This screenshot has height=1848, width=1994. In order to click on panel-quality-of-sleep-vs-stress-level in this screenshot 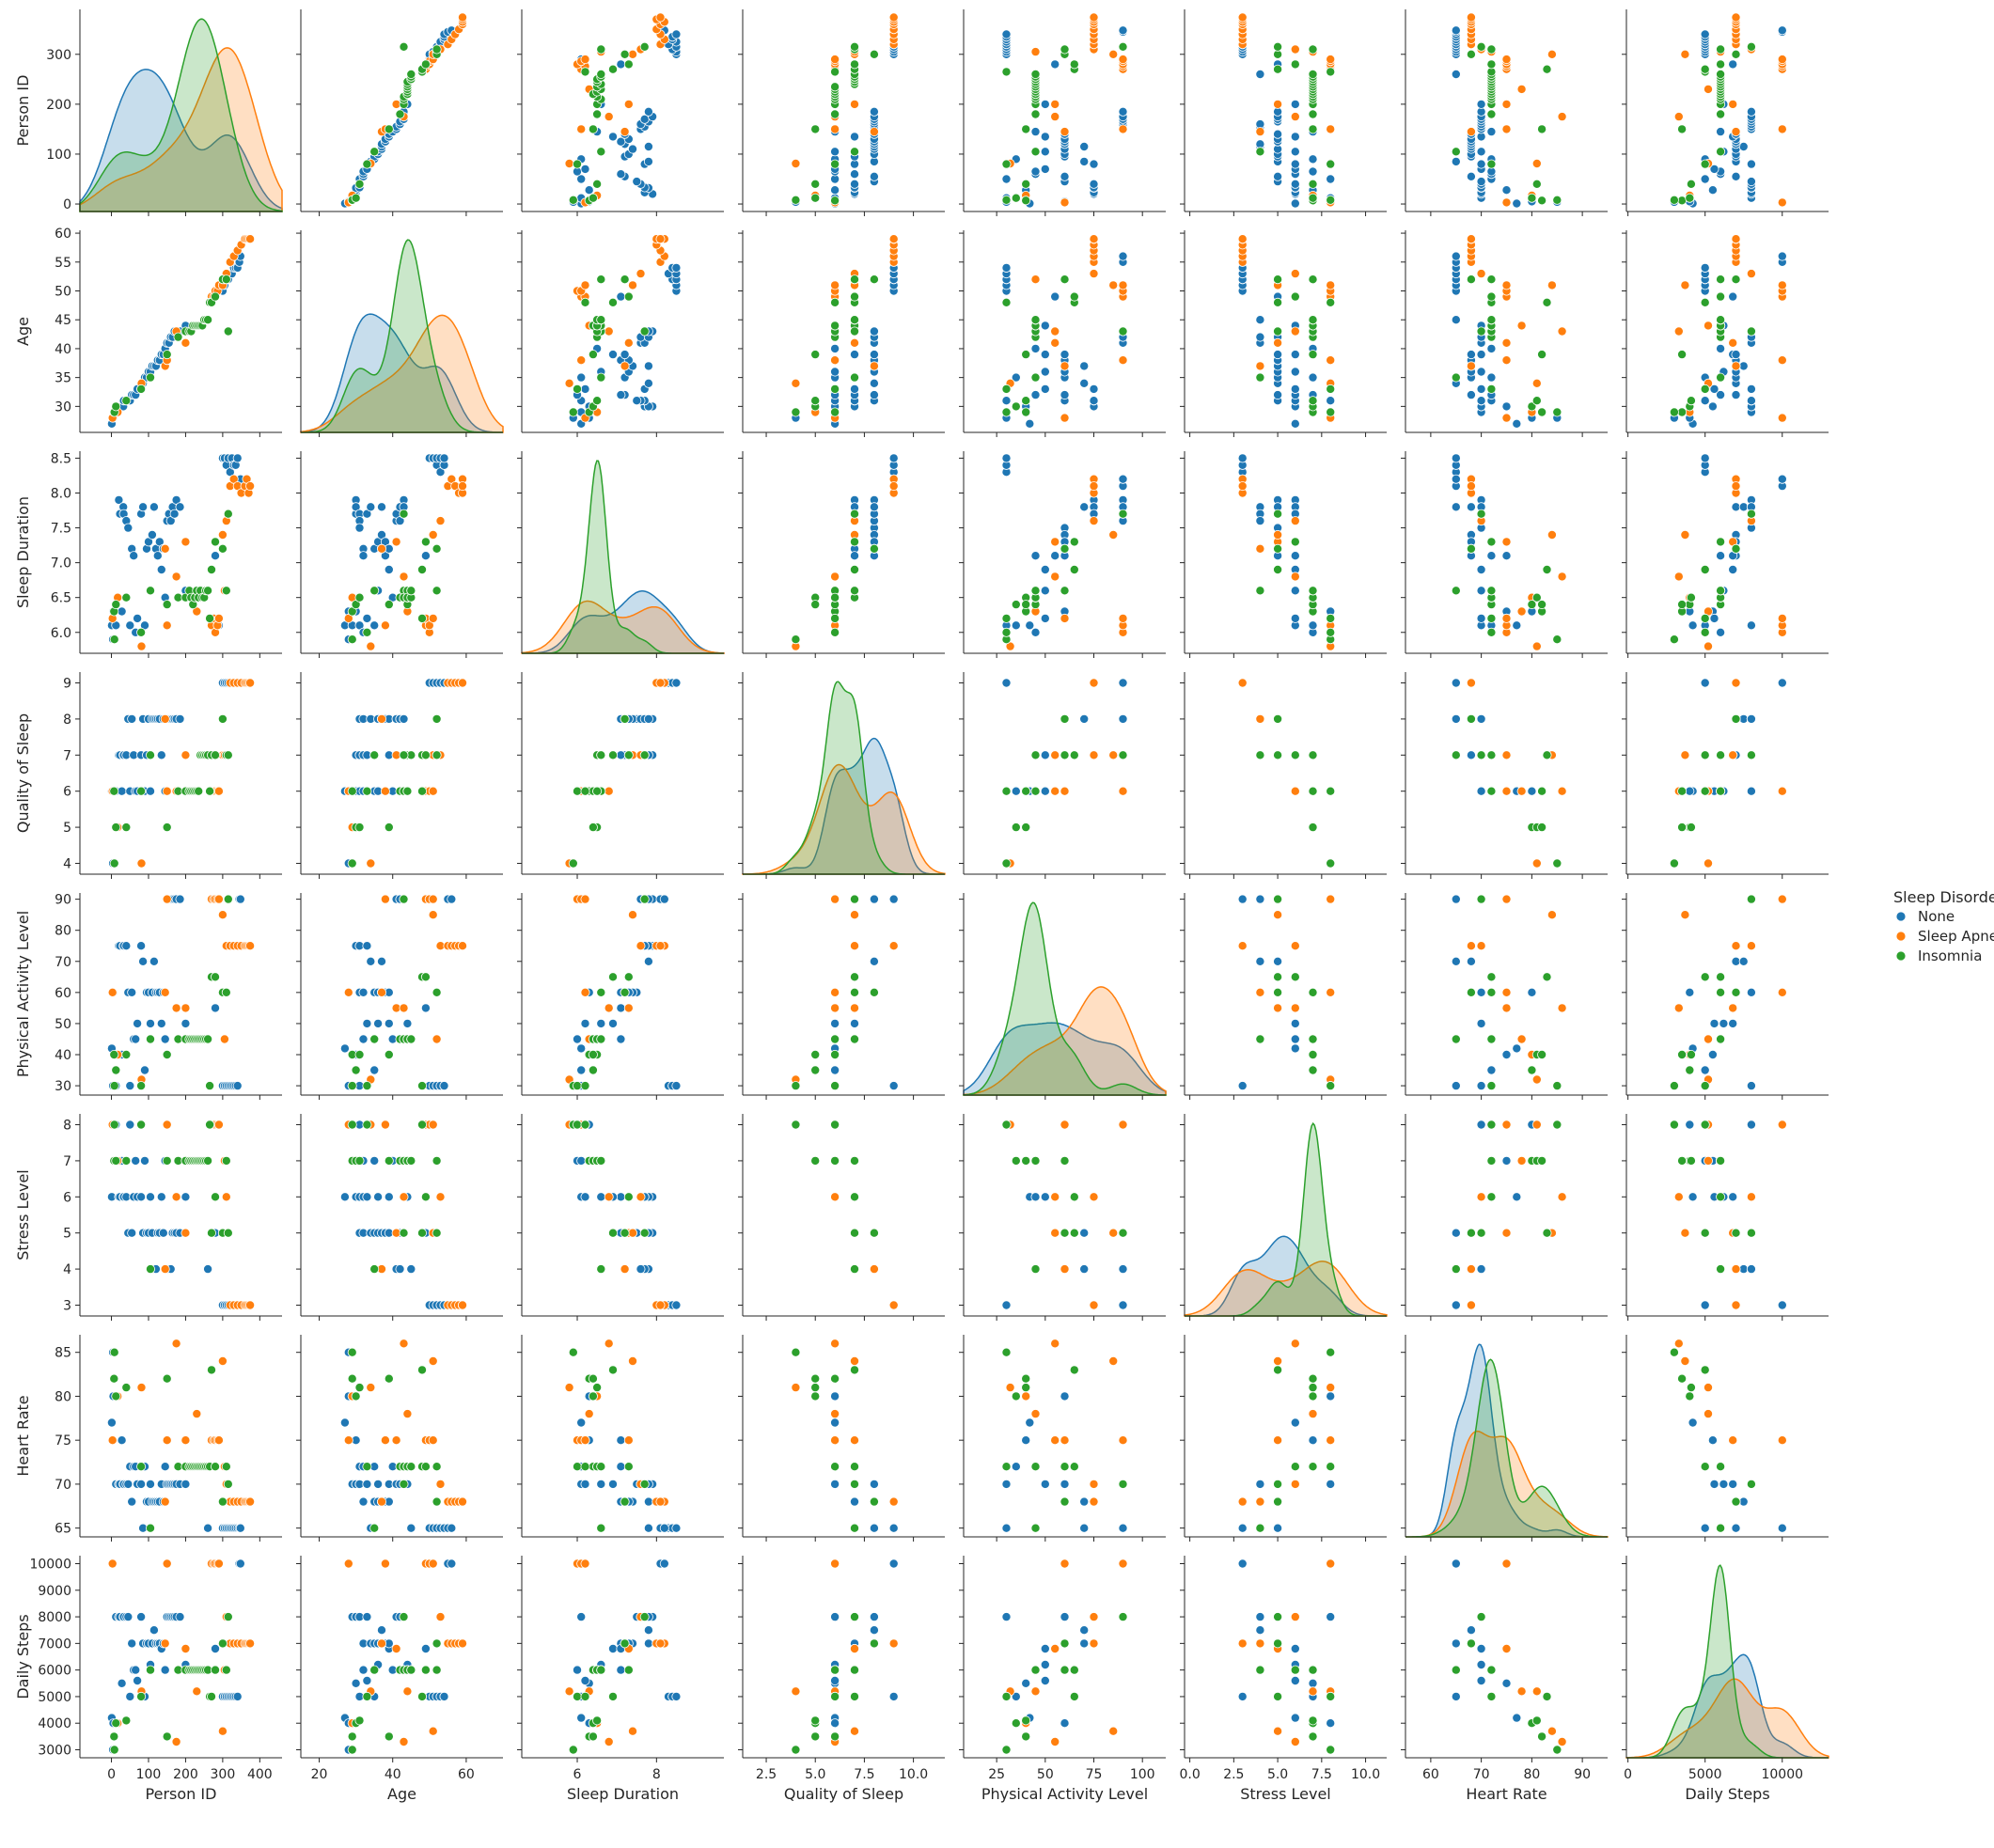, I will do `click(1283, 775)`.